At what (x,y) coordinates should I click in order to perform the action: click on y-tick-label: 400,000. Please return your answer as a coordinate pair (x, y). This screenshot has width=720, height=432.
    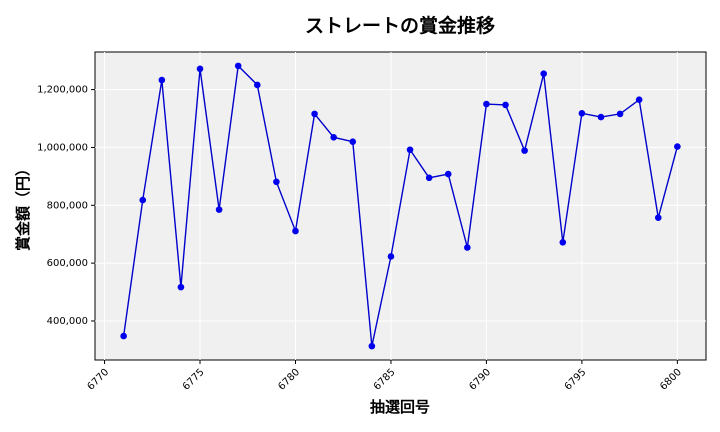
    Looking at the image, I should click on (67, 321).